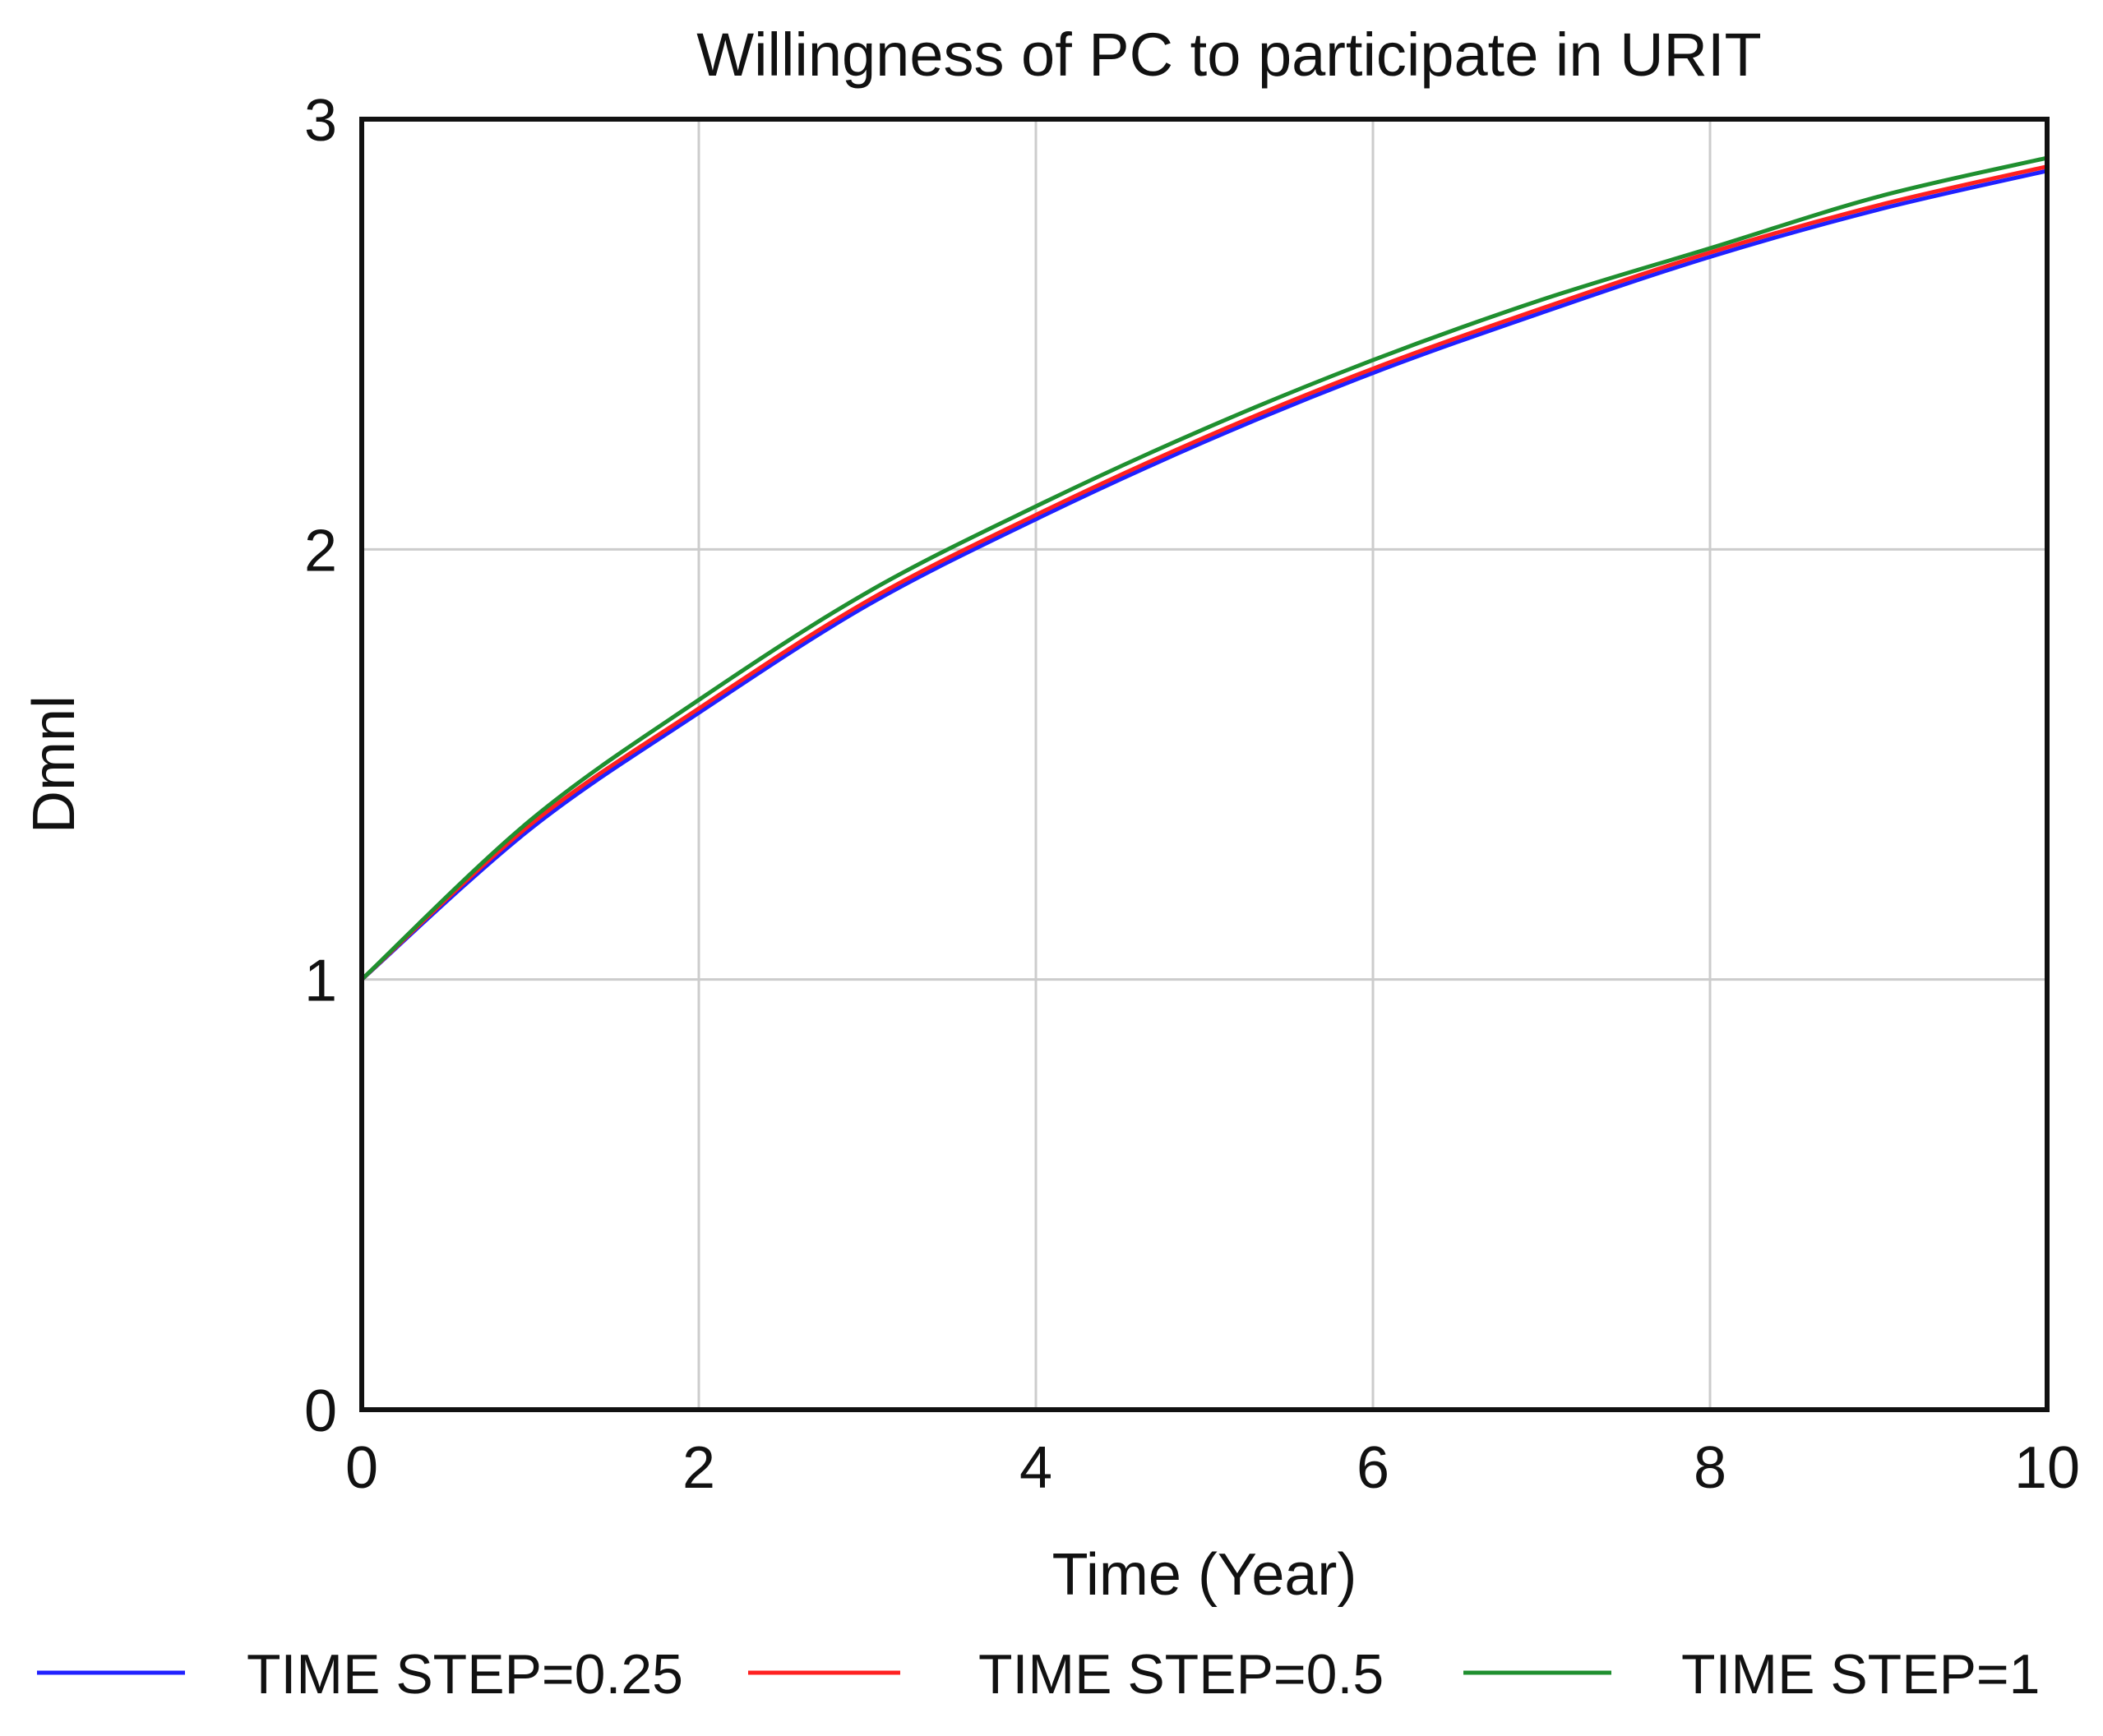 This screenshot has width=2103, height=1736. Describe the element at coordinates (320, 982) in the screenshot. I see `y-tick-label: 1` at that location.